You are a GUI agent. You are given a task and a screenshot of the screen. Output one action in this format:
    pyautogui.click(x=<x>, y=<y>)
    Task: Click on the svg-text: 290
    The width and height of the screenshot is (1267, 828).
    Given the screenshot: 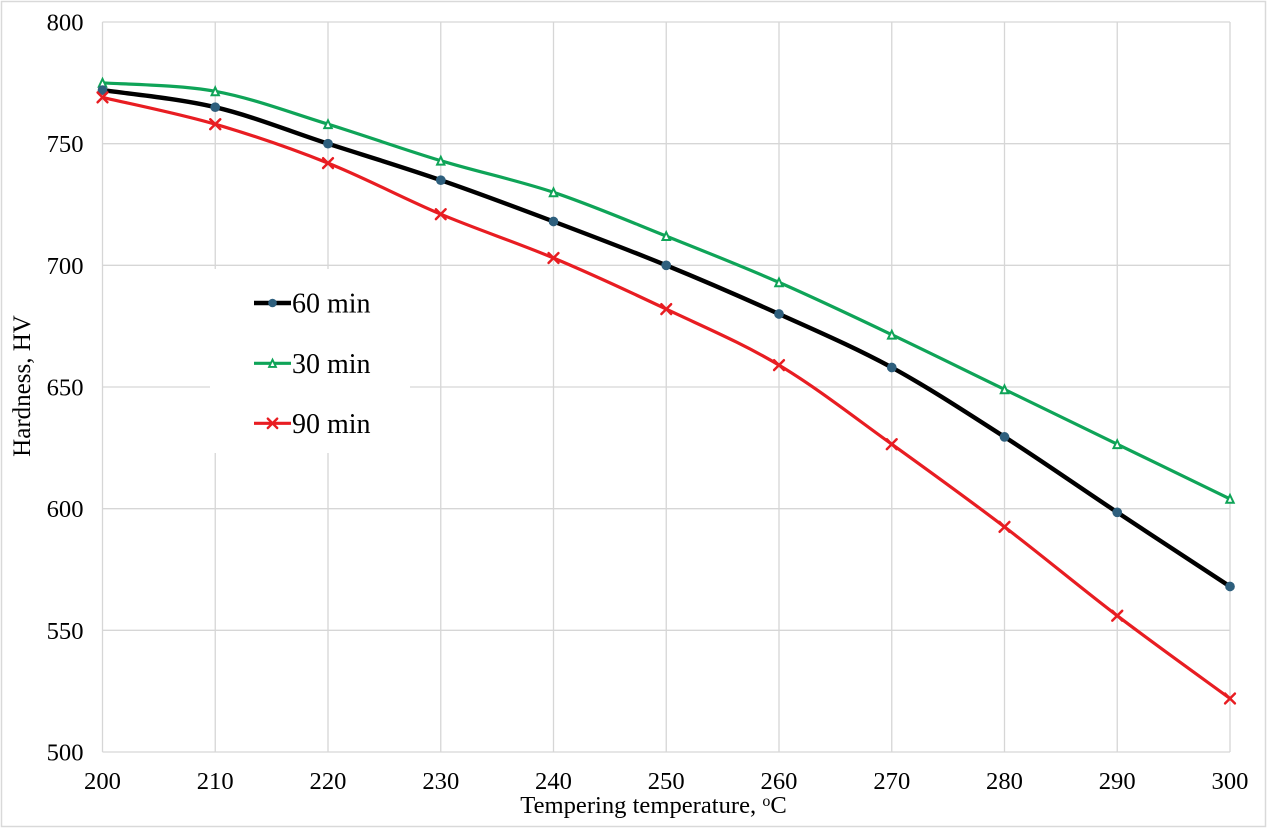 What is the action you would take?
    pyautogui.click(x=1117, y=781)
    